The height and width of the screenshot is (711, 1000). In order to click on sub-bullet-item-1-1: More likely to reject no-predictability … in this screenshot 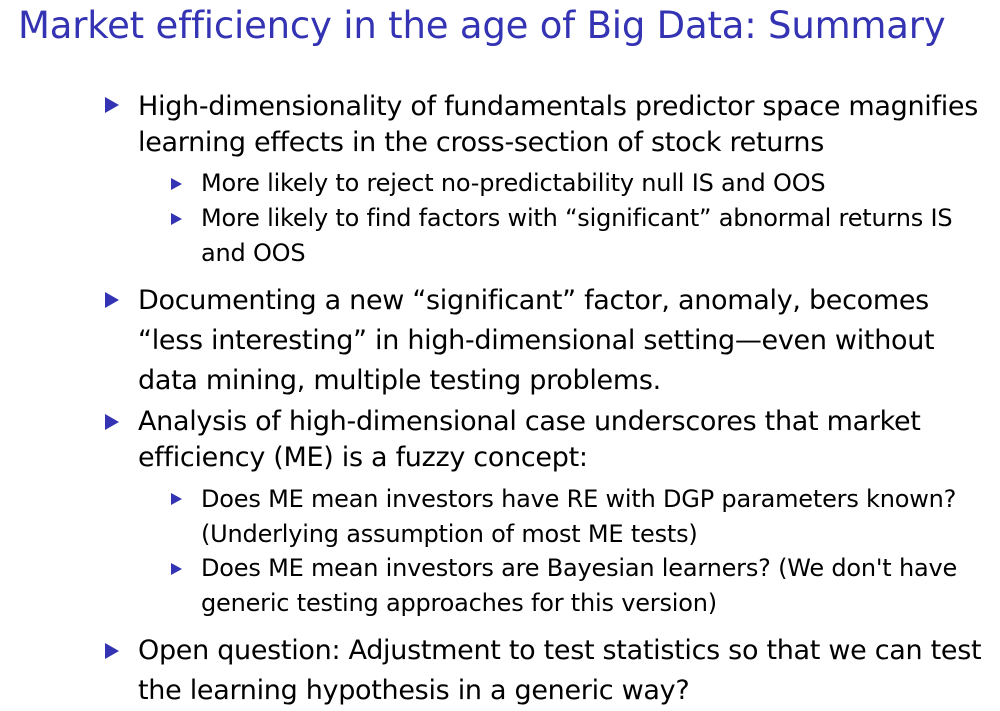, I will do `click(513, 183)`.